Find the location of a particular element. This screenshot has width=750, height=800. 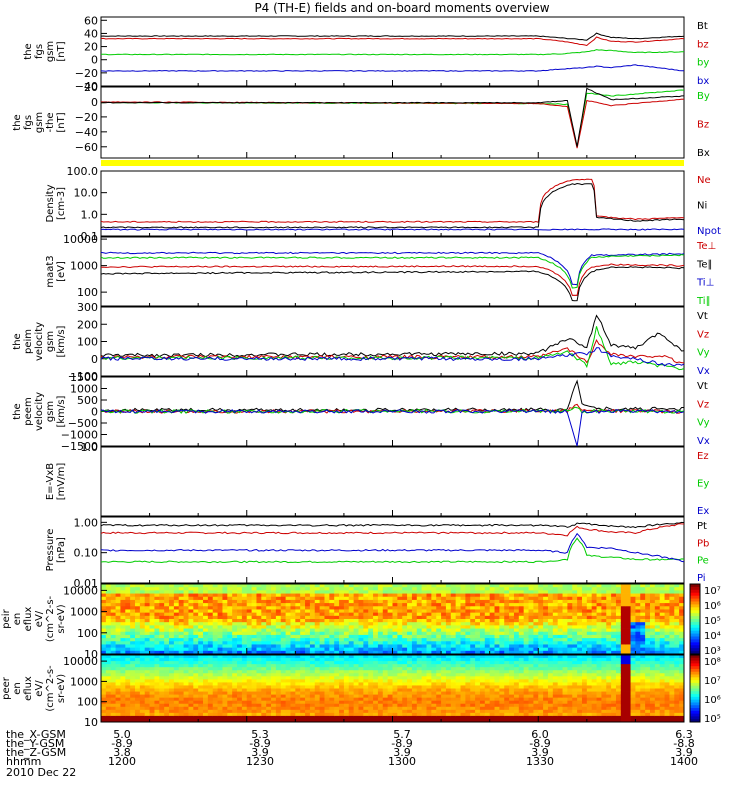

legend-entry: Vt is located at coordinates (702, 386).